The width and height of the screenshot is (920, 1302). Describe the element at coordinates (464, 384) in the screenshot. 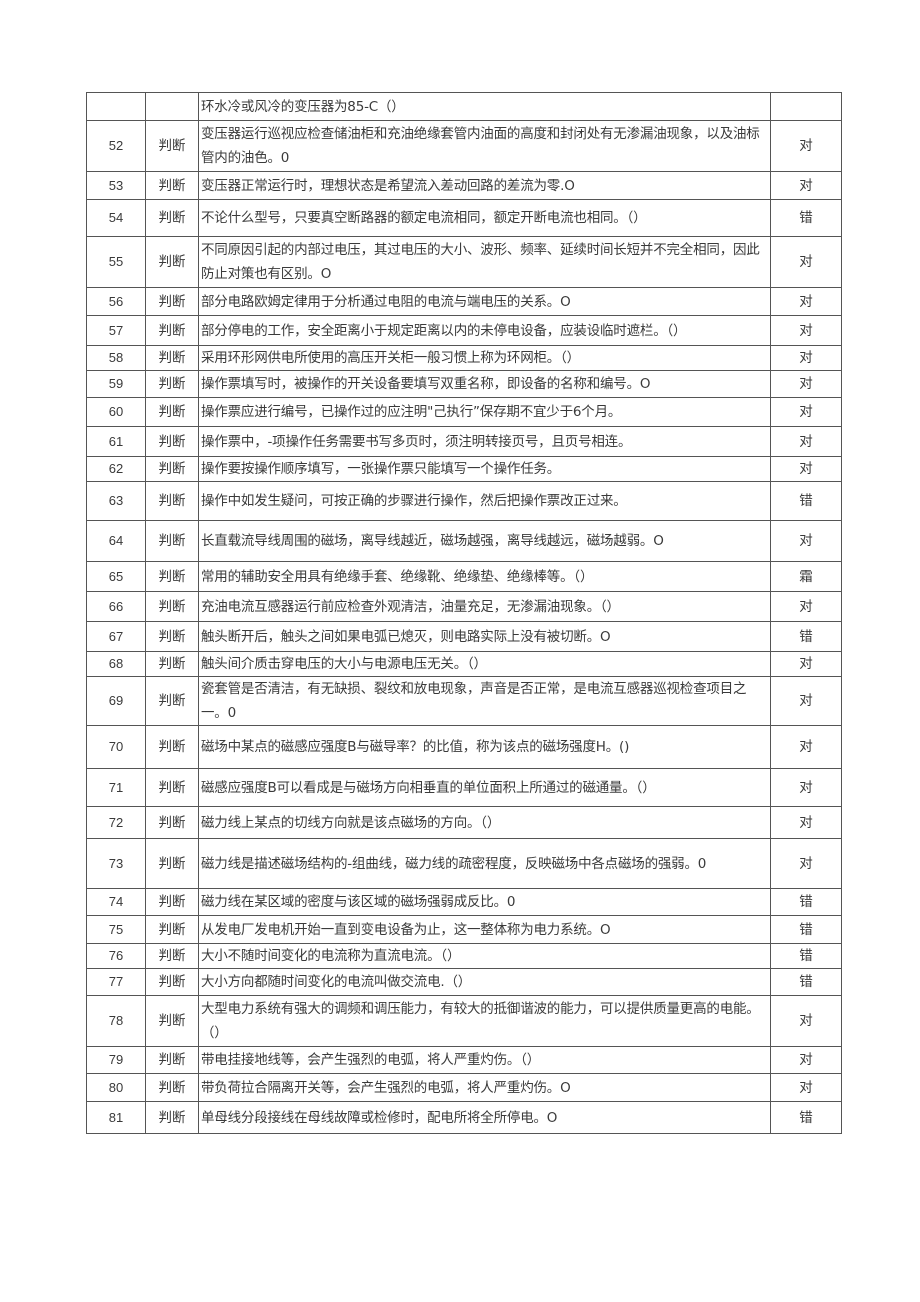

I see `table-row: 59 判断 操作票填写时，被操作的开关设备要填写双重名称，即设备的名称和编号。O 对` at that location.